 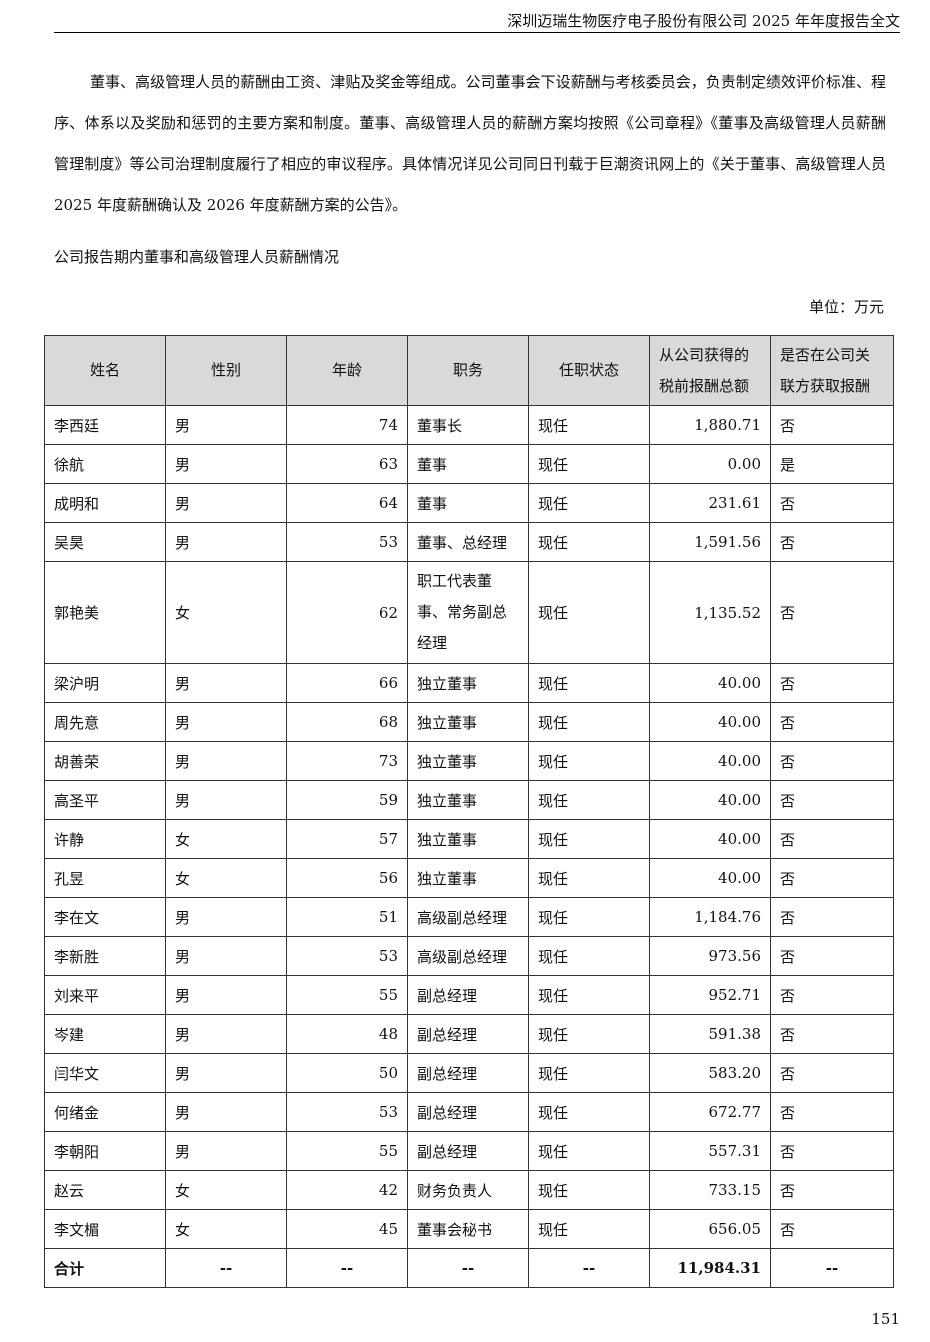 What do you see at coordinates (105, 761) in the screenshot?
I see `cell-name: 胡善荣` at bounding box center [105, 761].